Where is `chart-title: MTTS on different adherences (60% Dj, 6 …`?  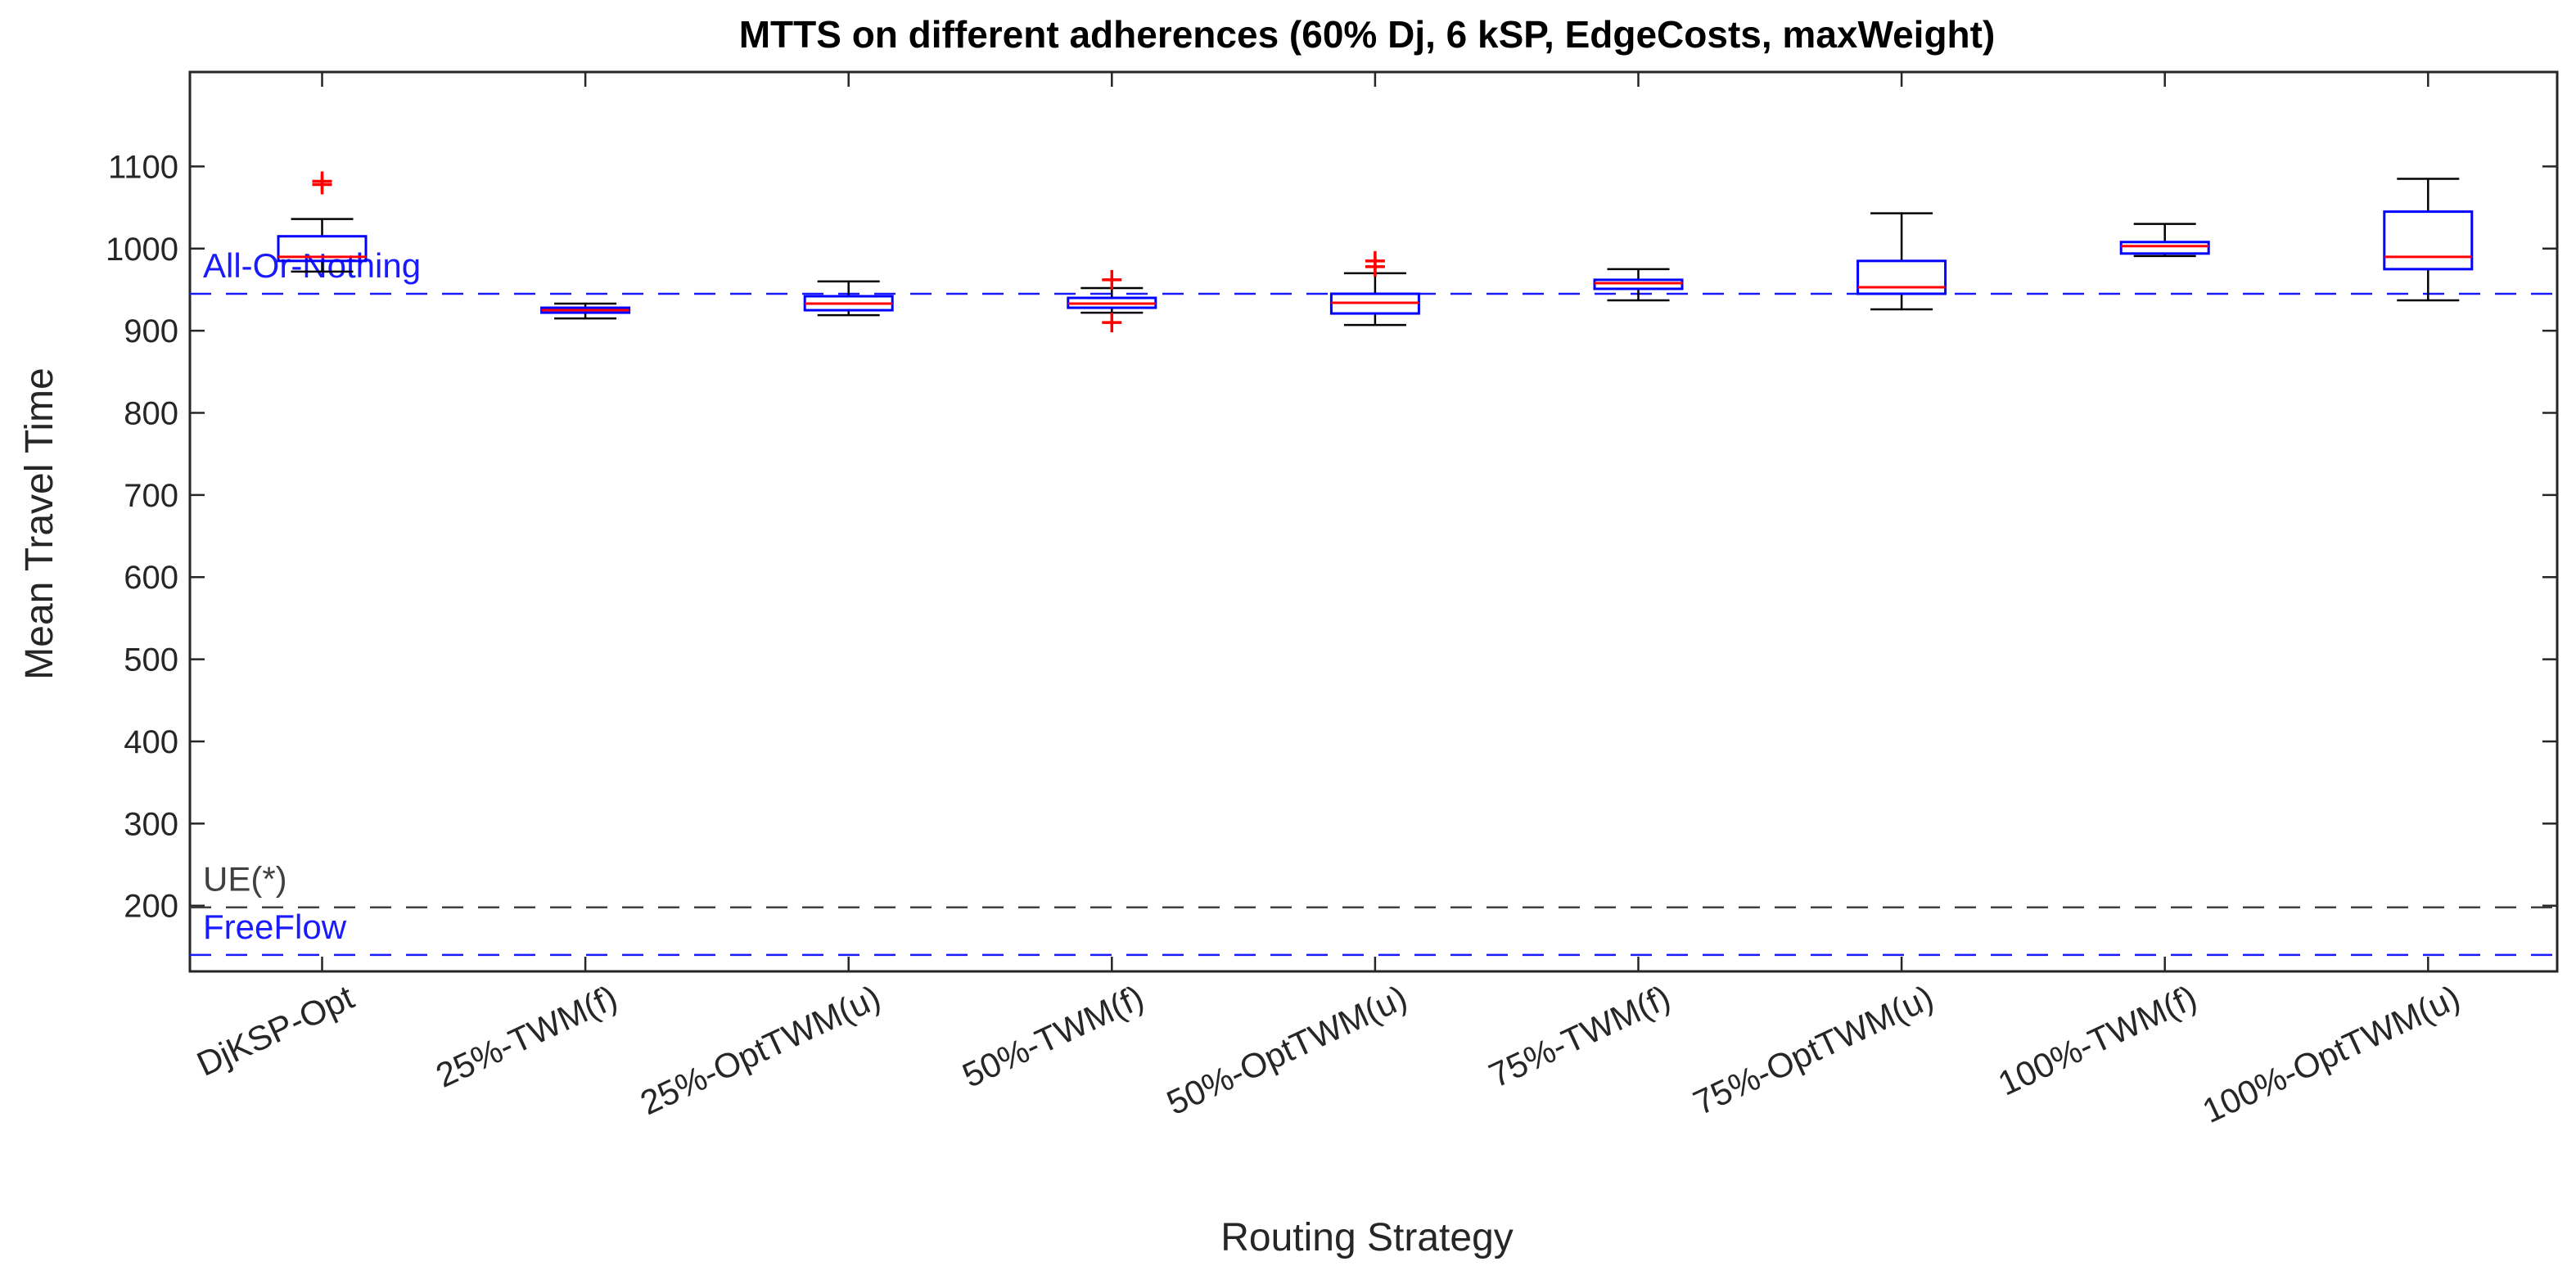 chart-title: MTTS on different adherences (60% Dj, 6 … is located at coordinates (1367, 34).